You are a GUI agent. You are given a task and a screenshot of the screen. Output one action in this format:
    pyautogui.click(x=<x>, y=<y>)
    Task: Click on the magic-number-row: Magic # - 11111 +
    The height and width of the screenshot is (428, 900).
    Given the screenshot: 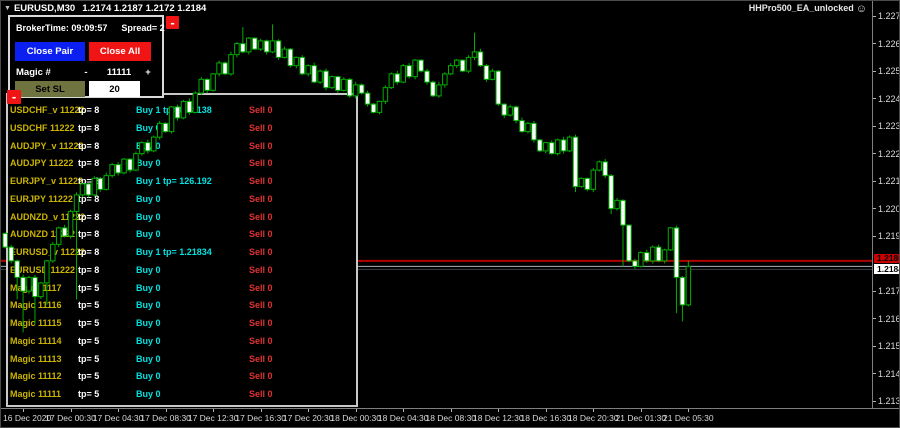 What is the action you would take?
    pyautogui.click(x=86, y=73)
    